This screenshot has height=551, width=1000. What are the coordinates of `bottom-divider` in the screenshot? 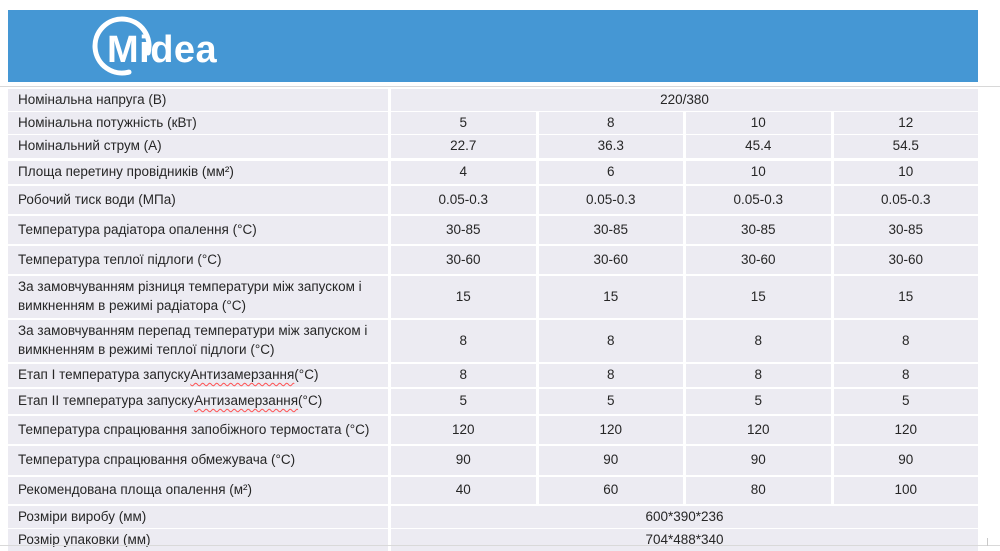 It's located at (500, 545).